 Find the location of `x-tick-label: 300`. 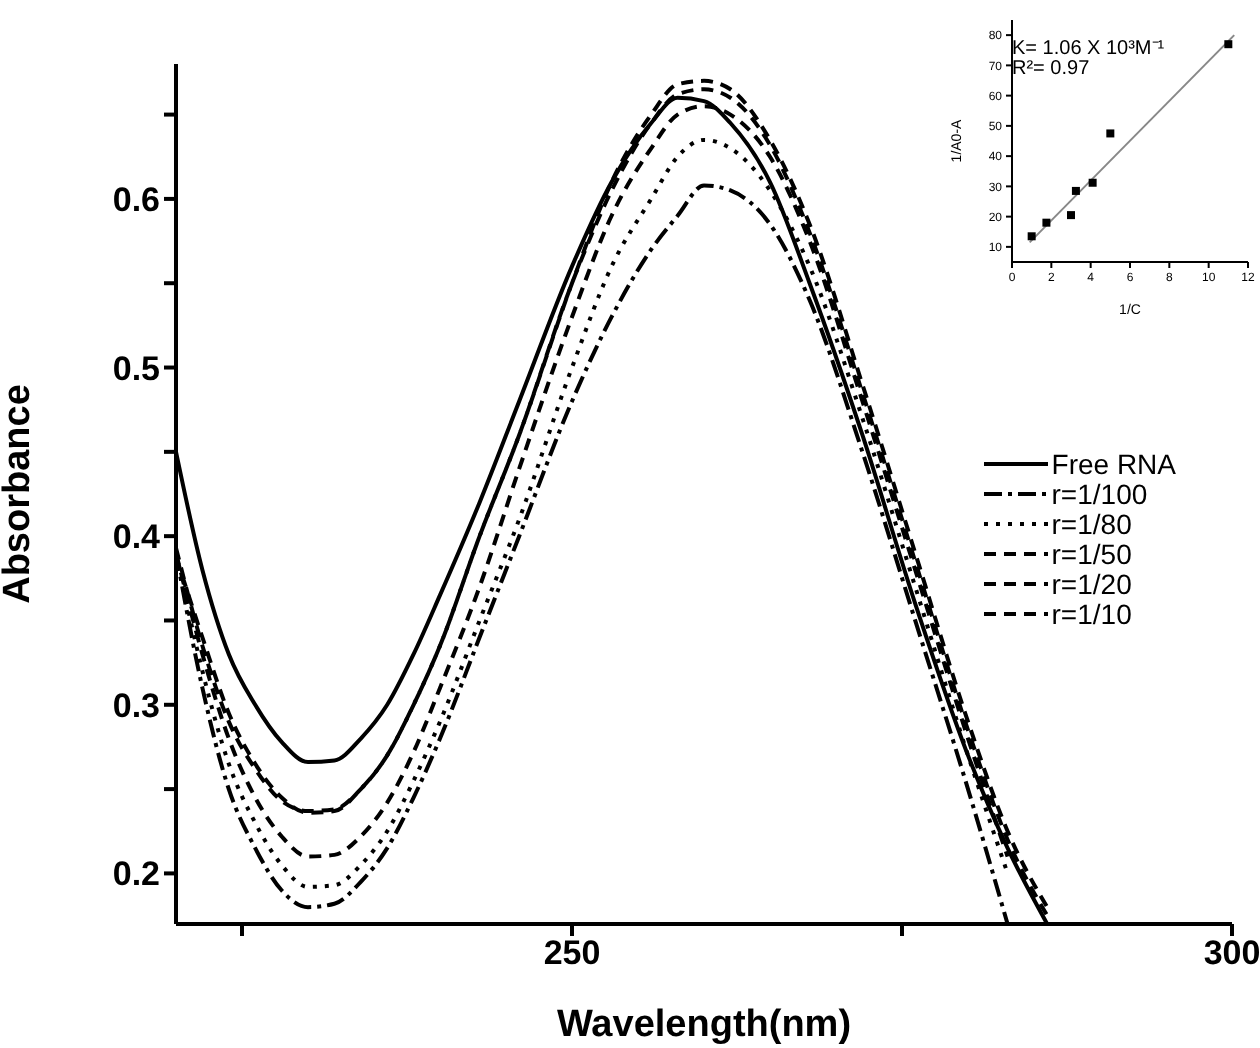

x-tick-label: 300 is located at coordinates (1231, 953).